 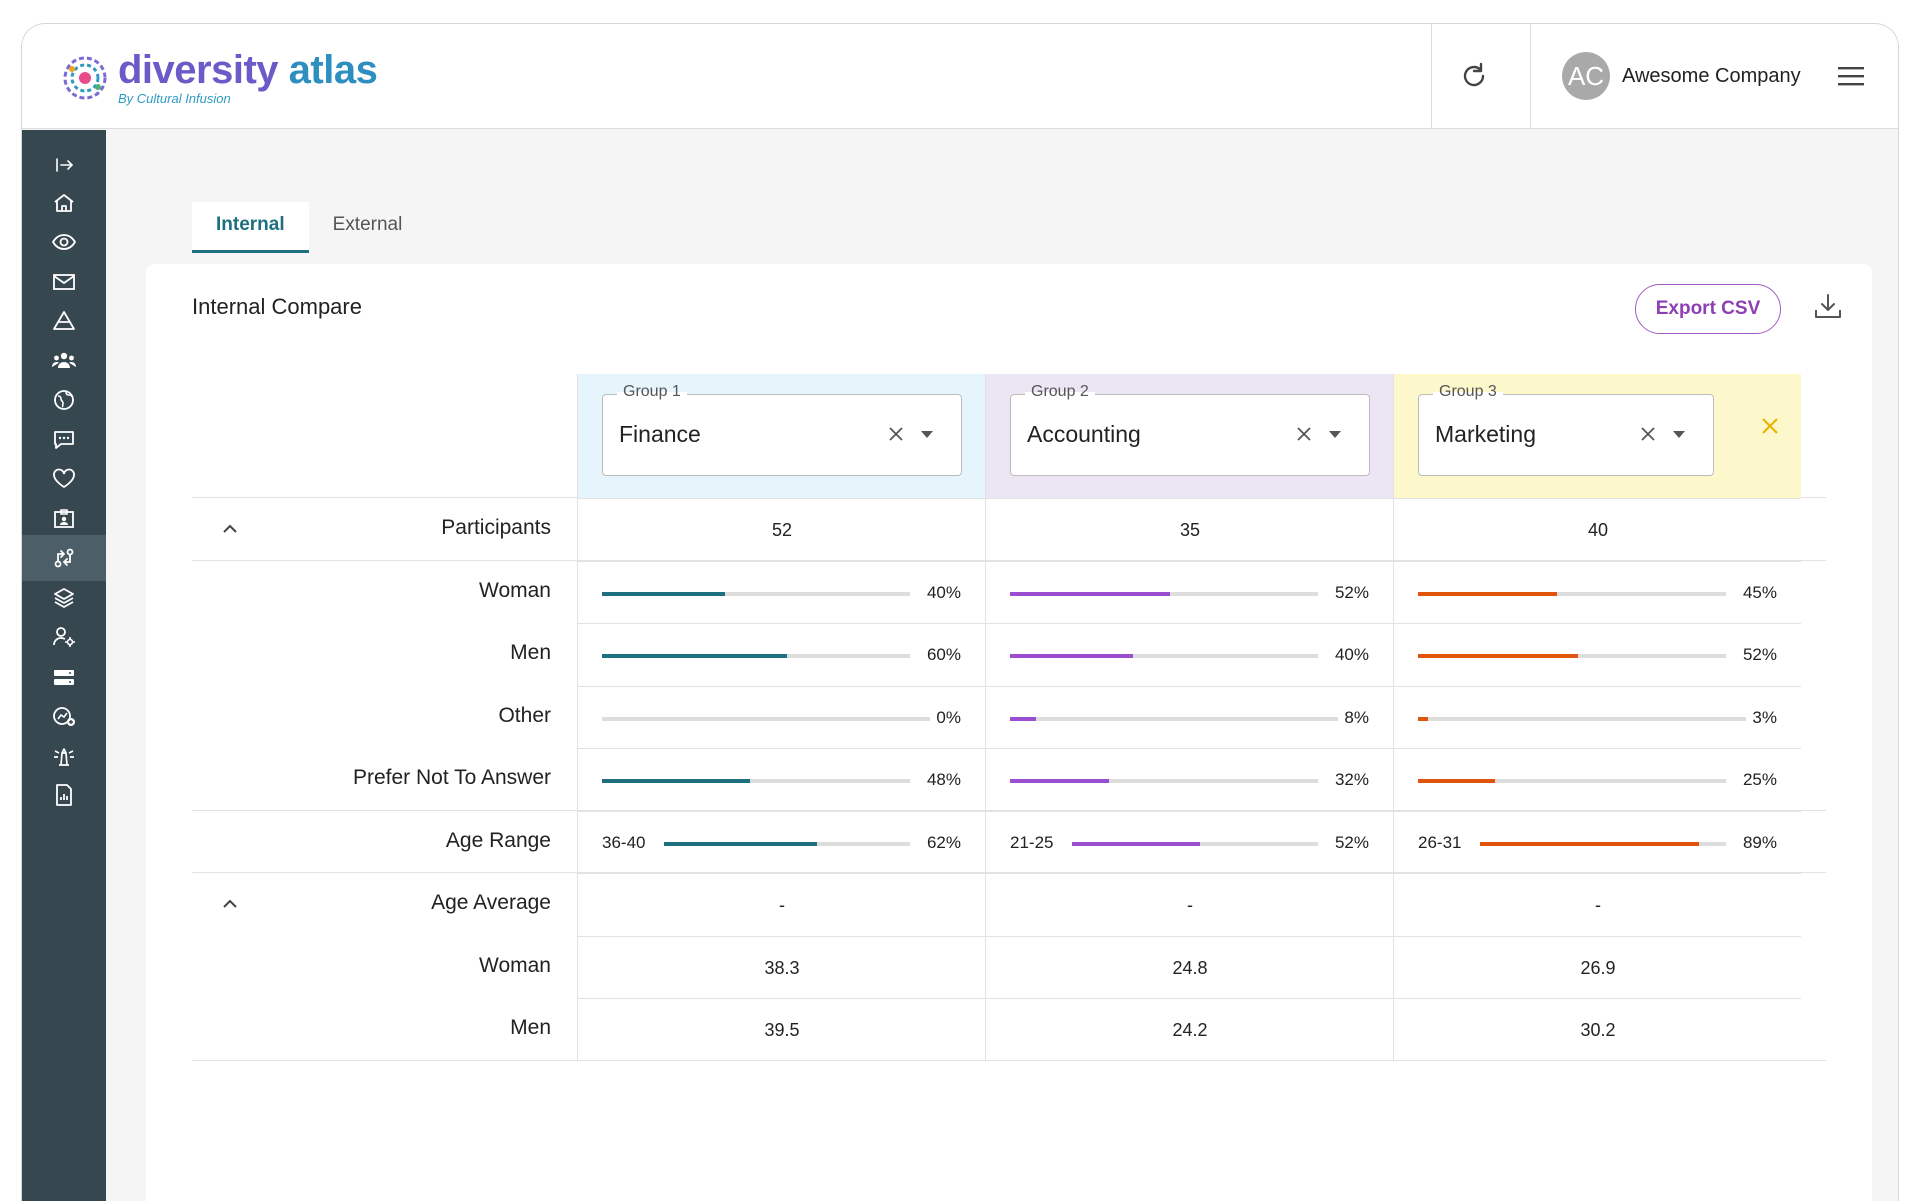 What do you see at coordinates (64, 519) in the screenshot?
I see `sidebar-item-profiles` at bounding box center [64, 519].